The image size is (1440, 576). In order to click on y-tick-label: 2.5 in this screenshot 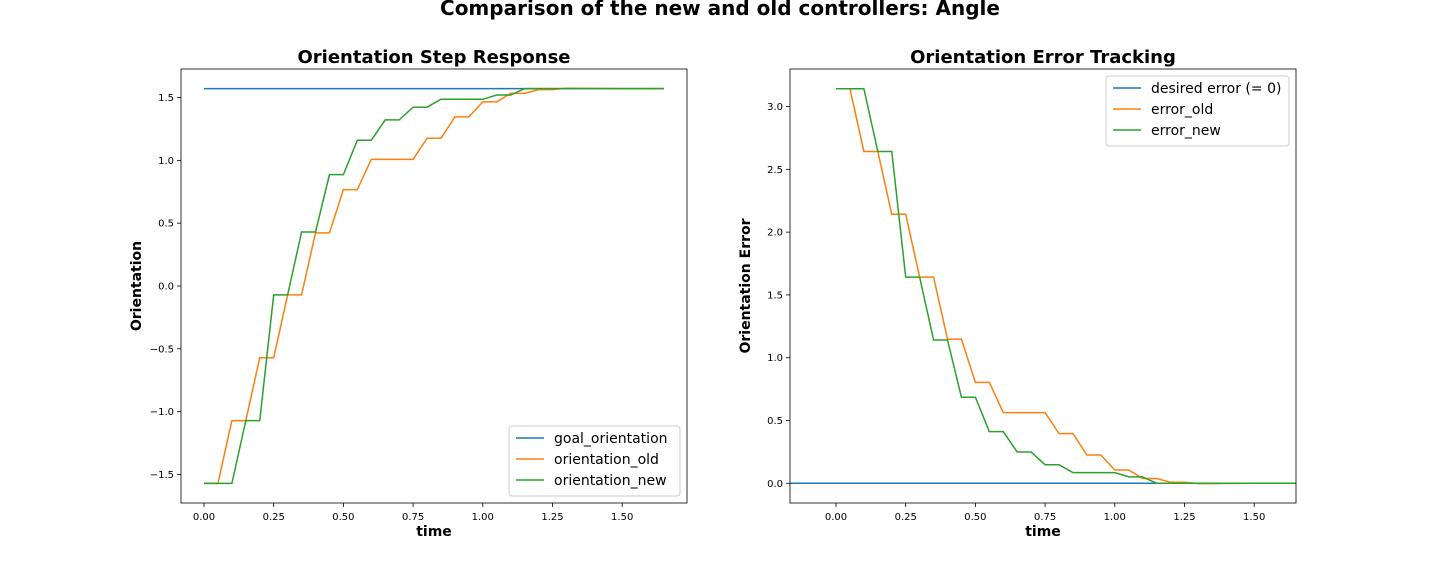, I will do `click(775, 170)`.